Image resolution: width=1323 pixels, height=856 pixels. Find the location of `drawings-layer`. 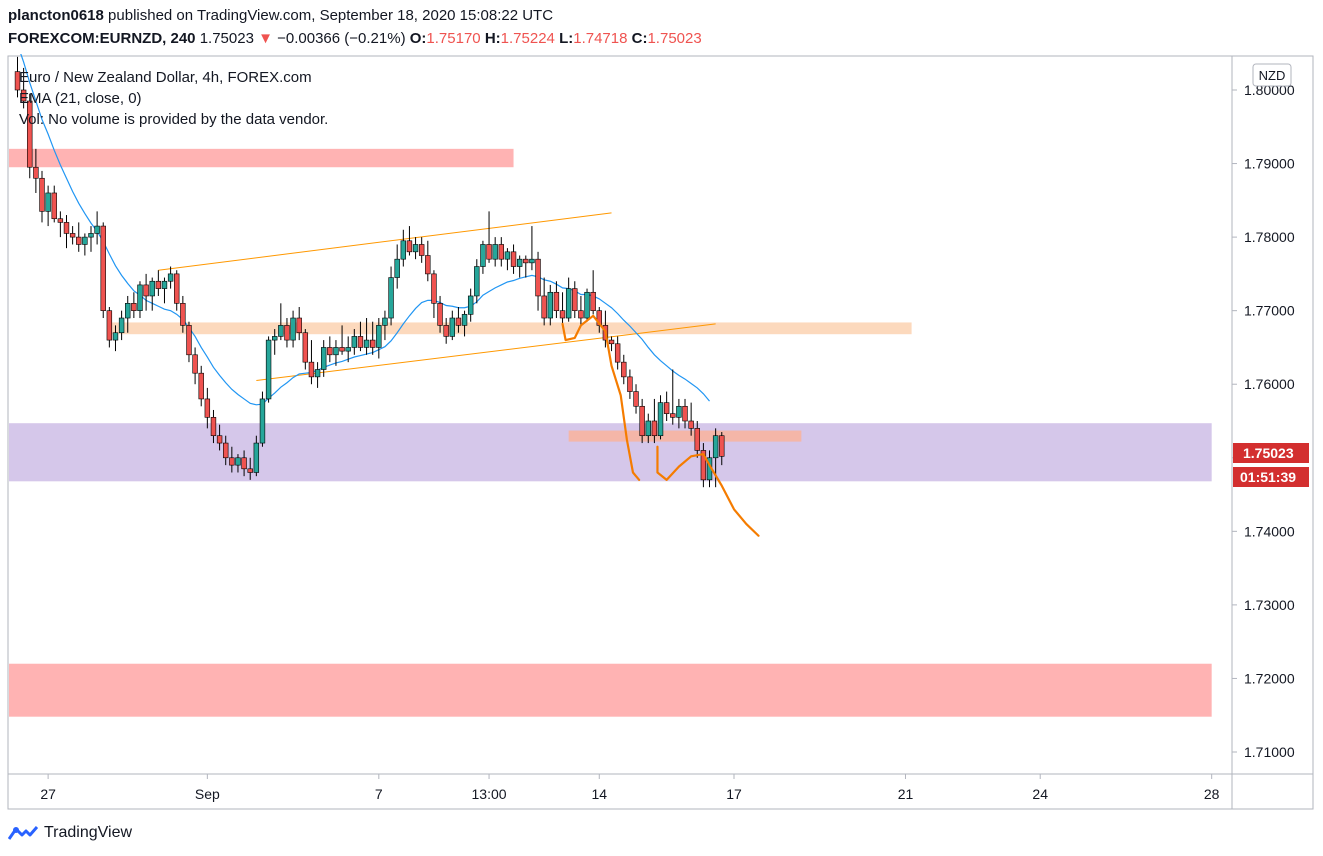

drawings-layer is located at coordinates (660, 425).